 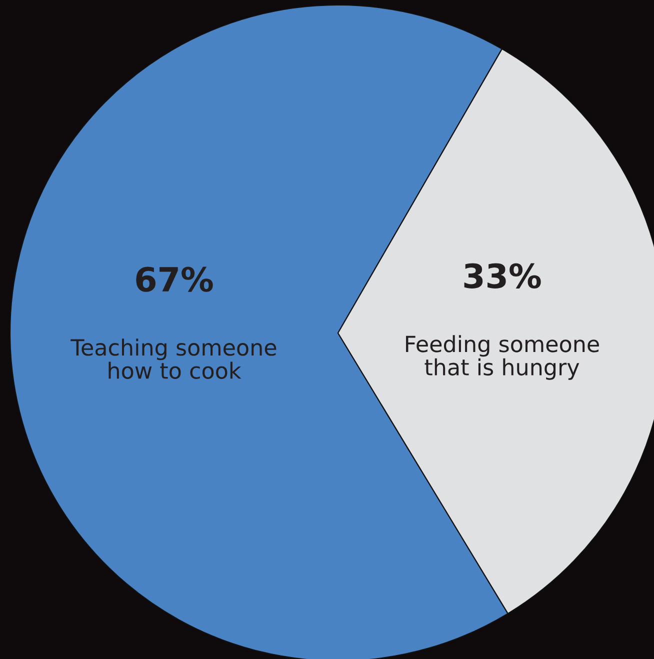 I want to click on data-label: 33%, so click(x=502, y=275).